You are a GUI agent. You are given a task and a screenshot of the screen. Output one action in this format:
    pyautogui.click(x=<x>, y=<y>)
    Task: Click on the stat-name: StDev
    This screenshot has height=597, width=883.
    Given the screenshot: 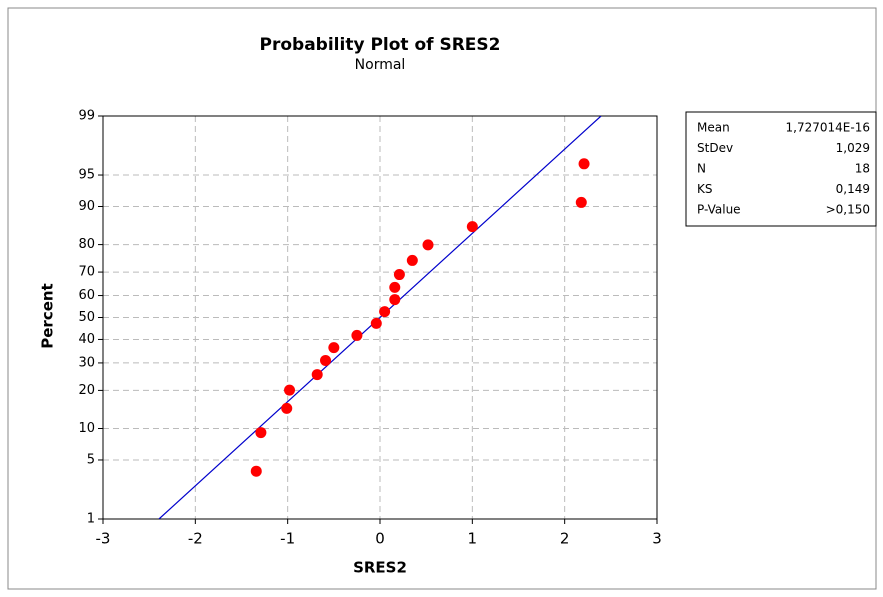 What is the action you would take?
    pyautogui.click(x=715, y=148)
    